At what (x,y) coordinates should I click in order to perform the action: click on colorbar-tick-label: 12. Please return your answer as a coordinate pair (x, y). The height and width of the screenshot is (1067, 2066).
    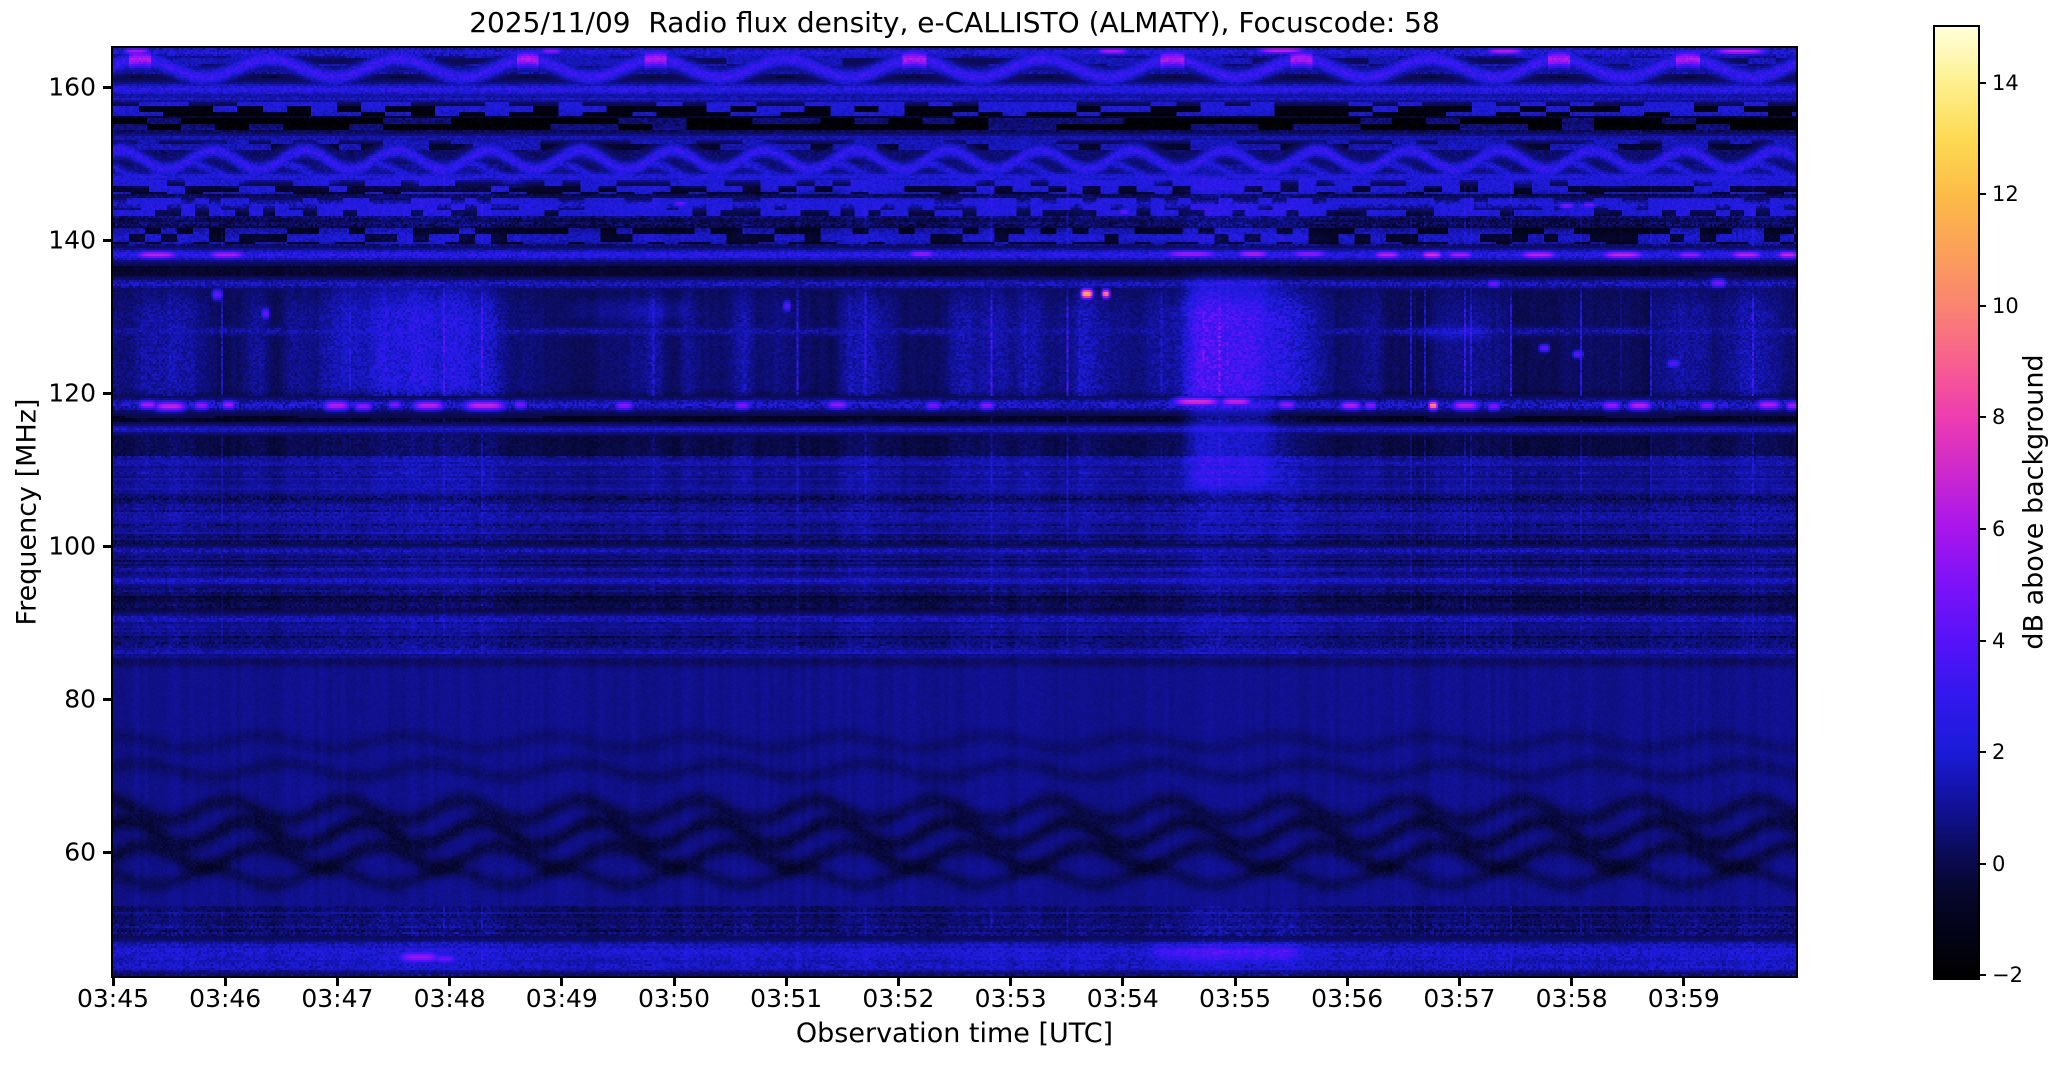
    Looking at the image, I should click on (2005, 194).